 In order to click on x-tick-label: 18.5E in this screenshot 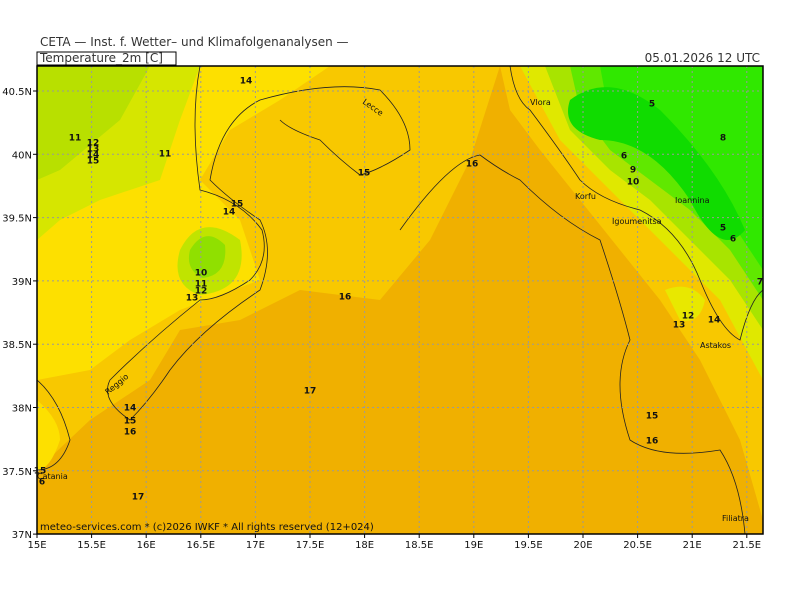, I will do `click(419, 545)`.